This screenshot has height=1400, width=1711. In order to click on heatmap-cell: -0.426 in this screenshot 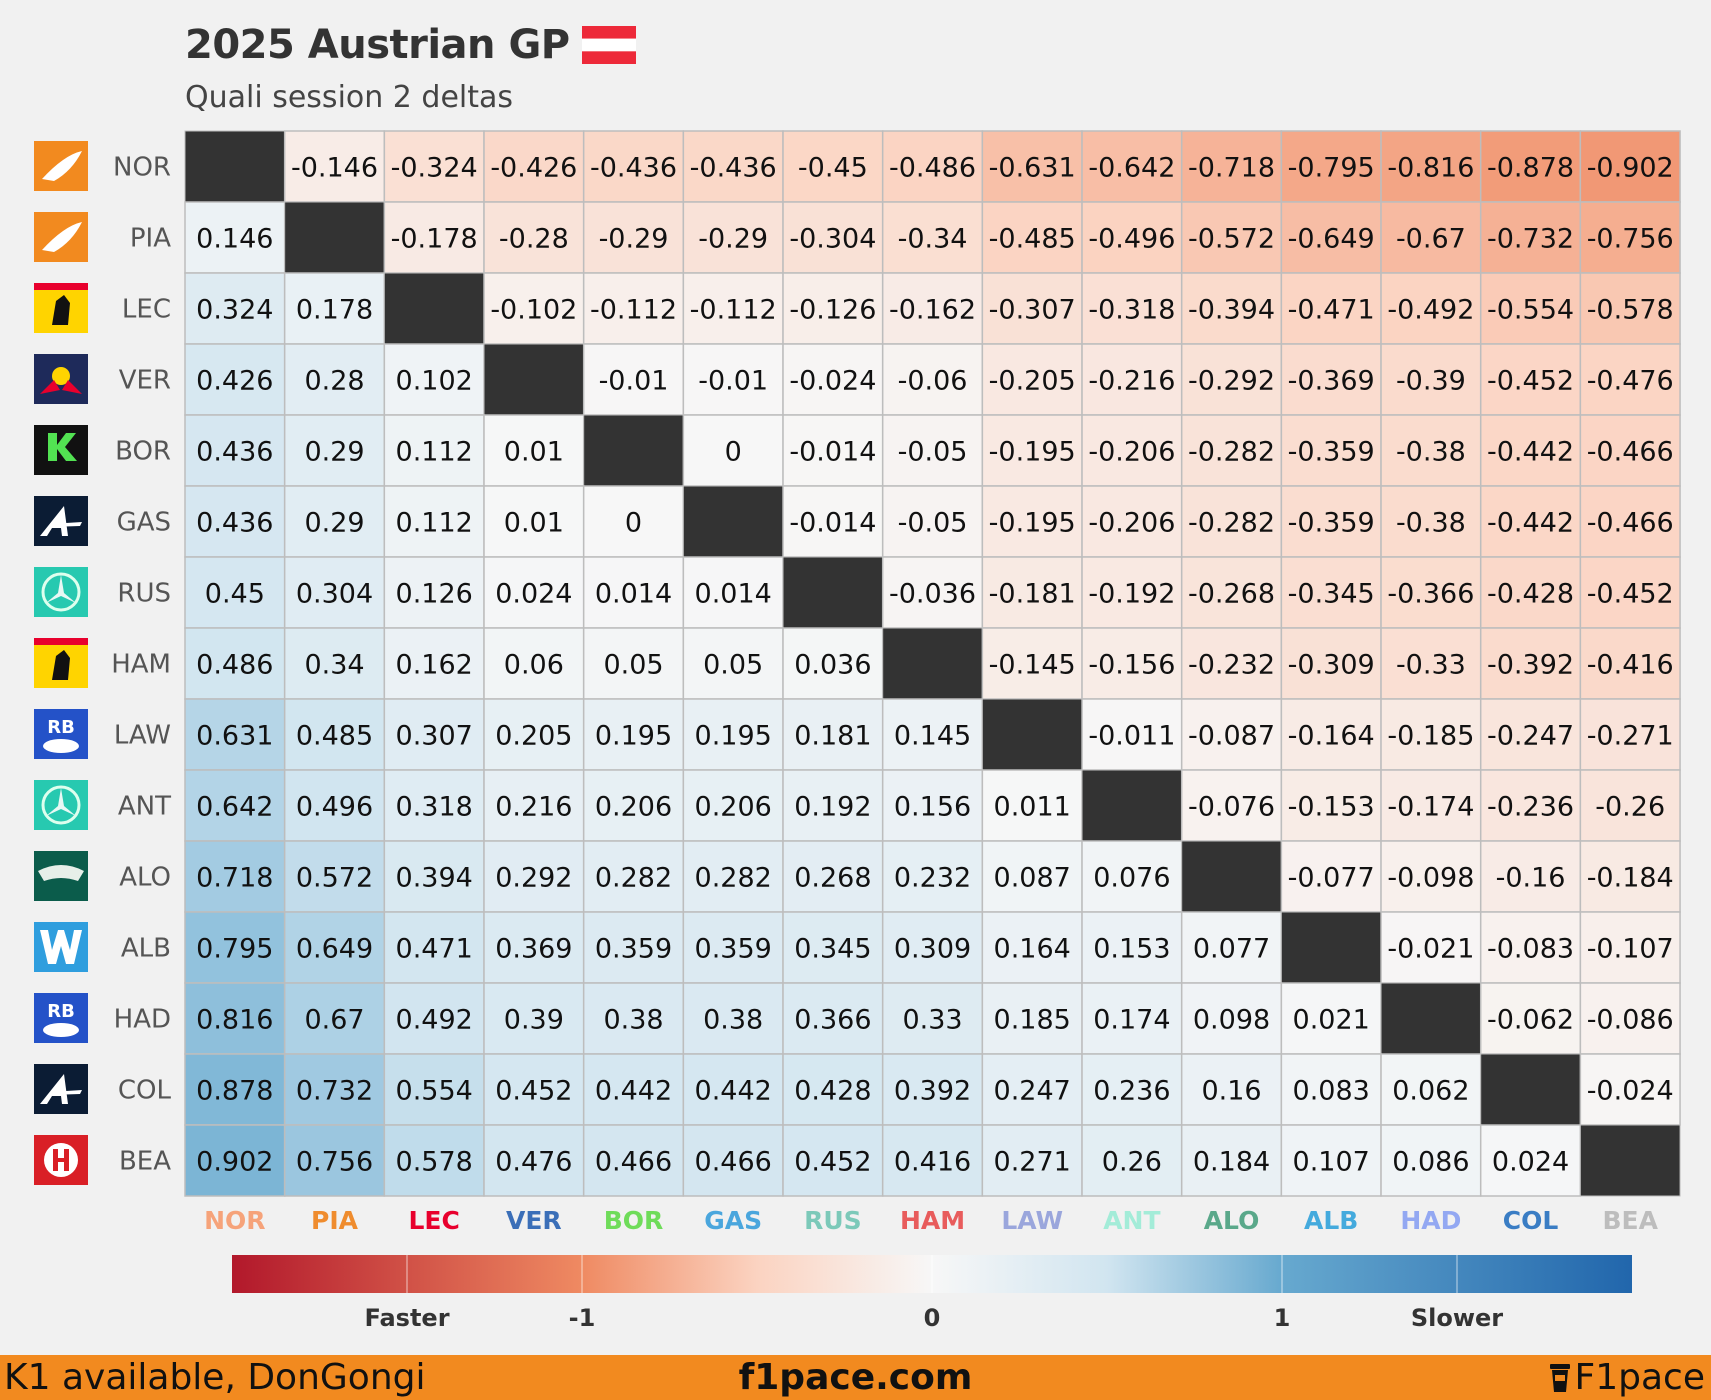, I will do `click(534, 166)`.